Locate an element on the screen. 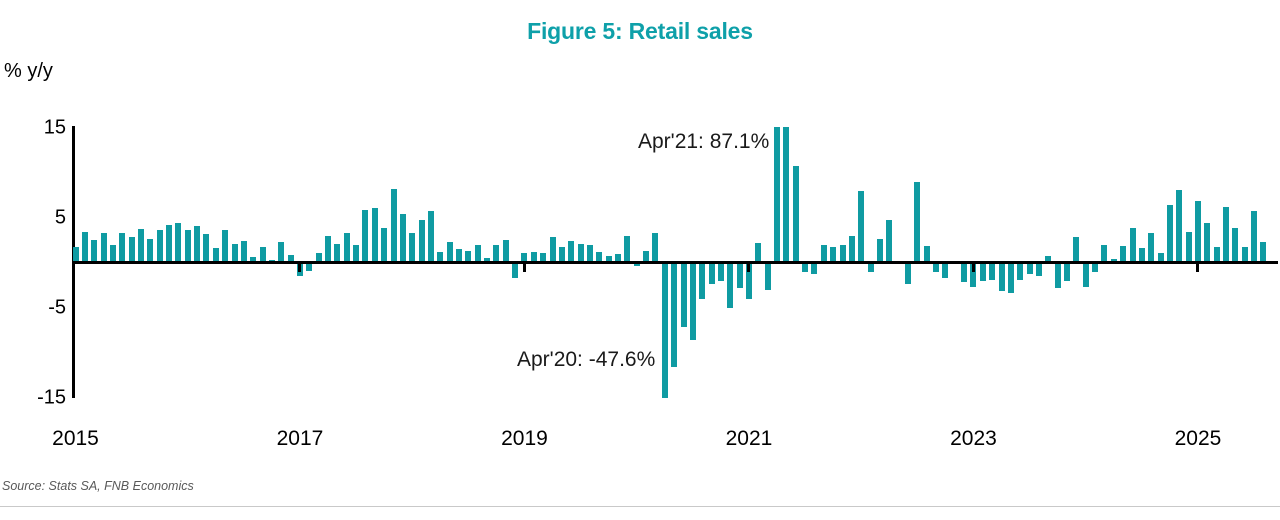  y-tick-label: 15 is located at coordinates (54, 127).